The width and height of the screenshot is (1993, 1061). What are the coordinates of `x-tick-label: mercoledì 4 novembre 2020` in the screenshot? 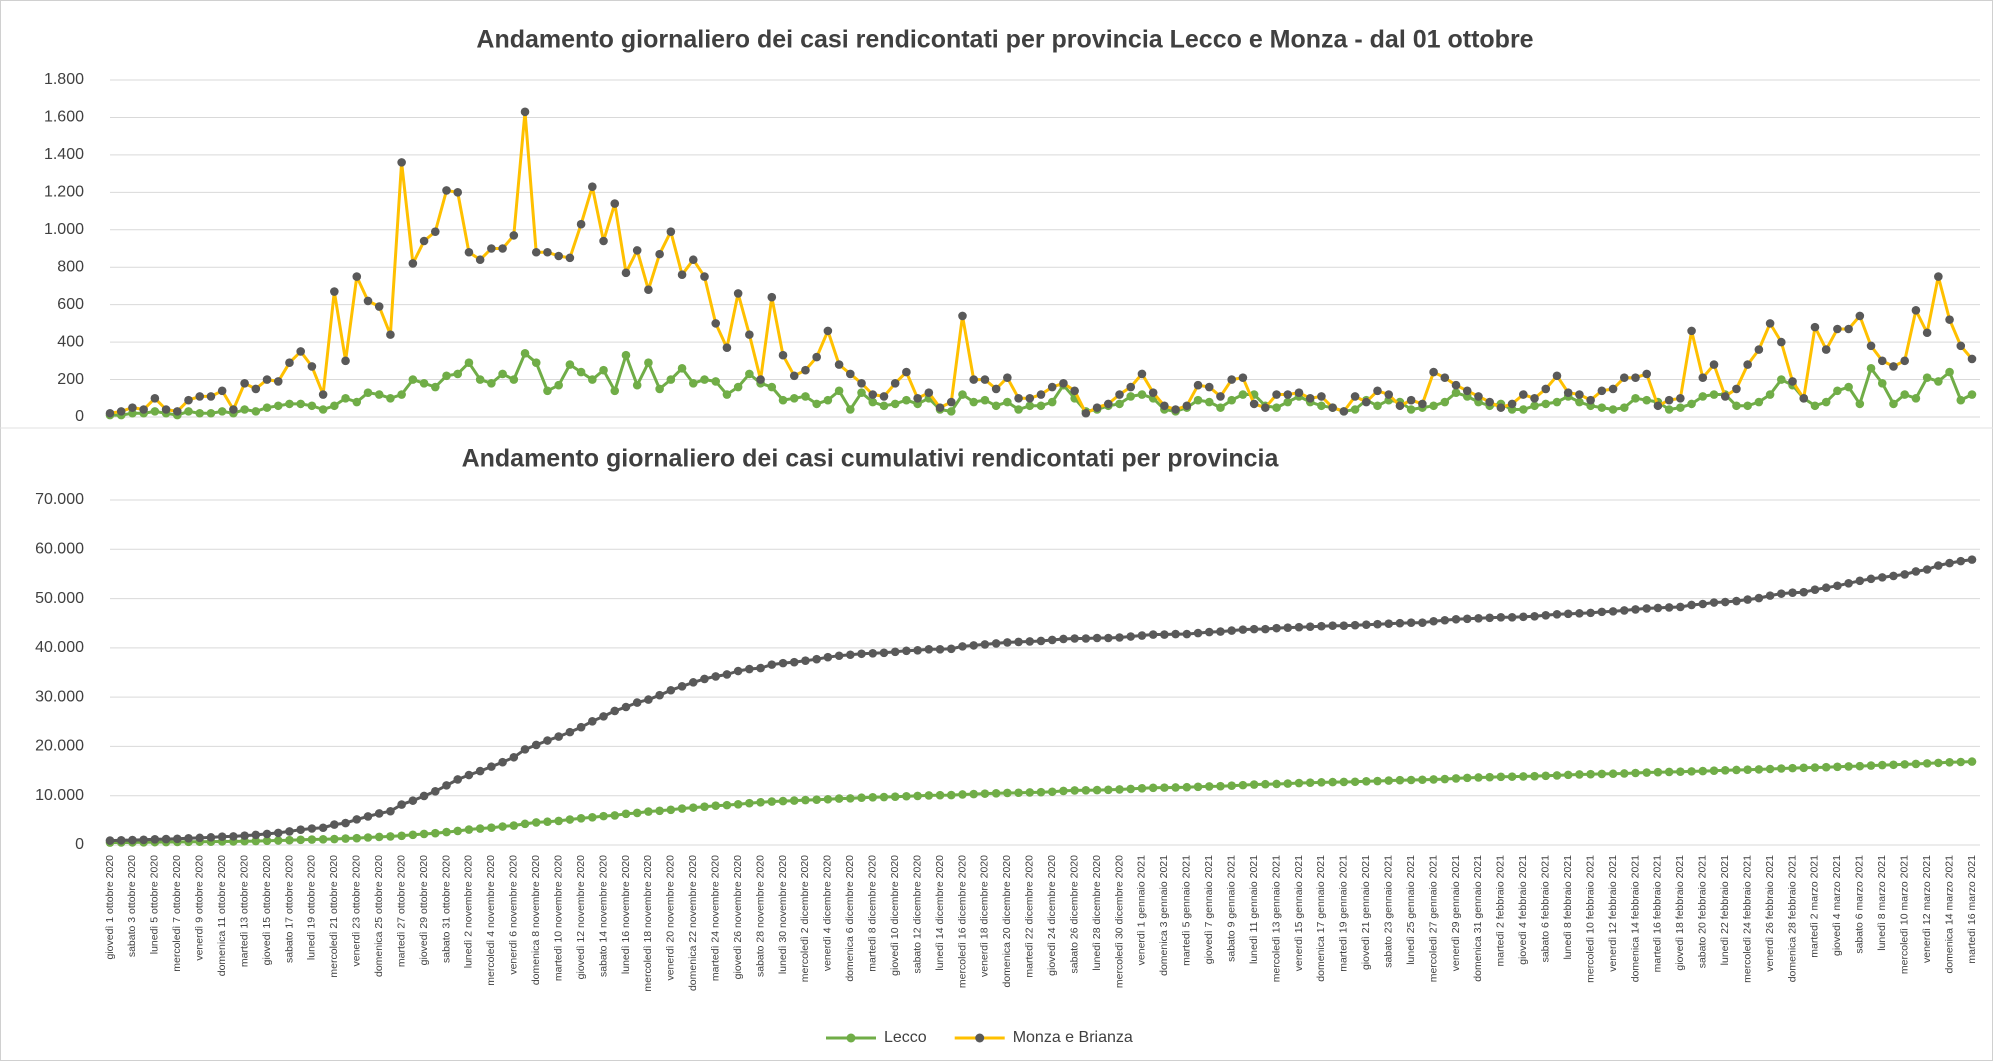 It's located at (491, 920).